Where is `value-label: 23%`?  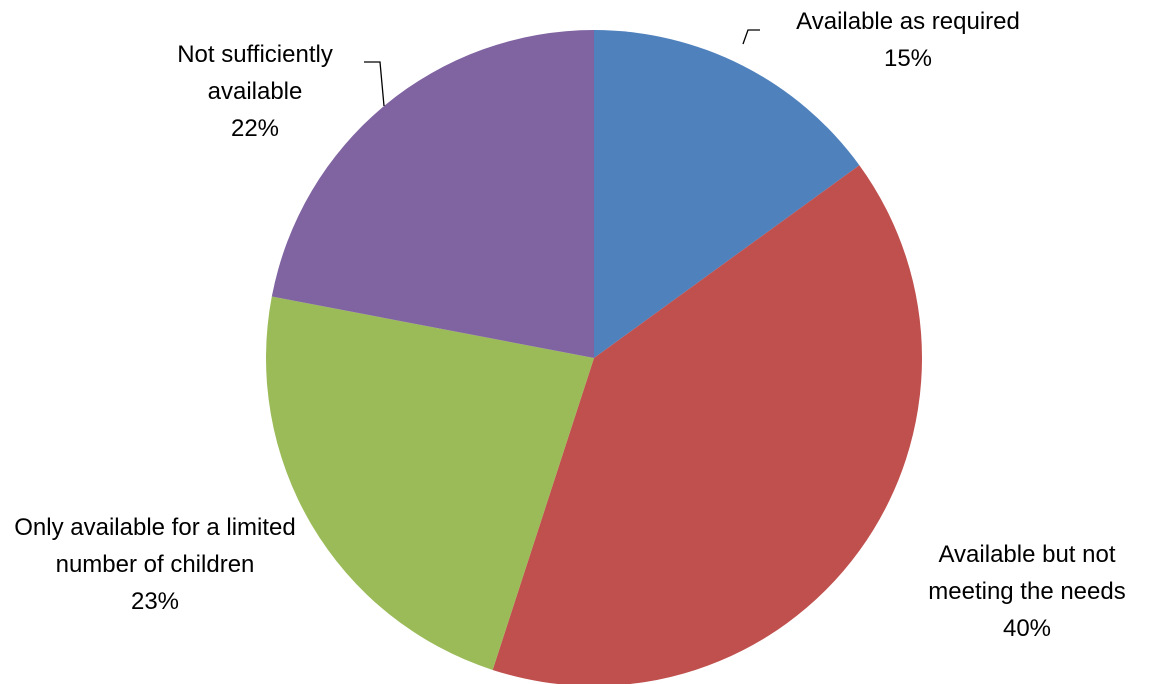
value-label: 23% is located at coordinates (155, 601).